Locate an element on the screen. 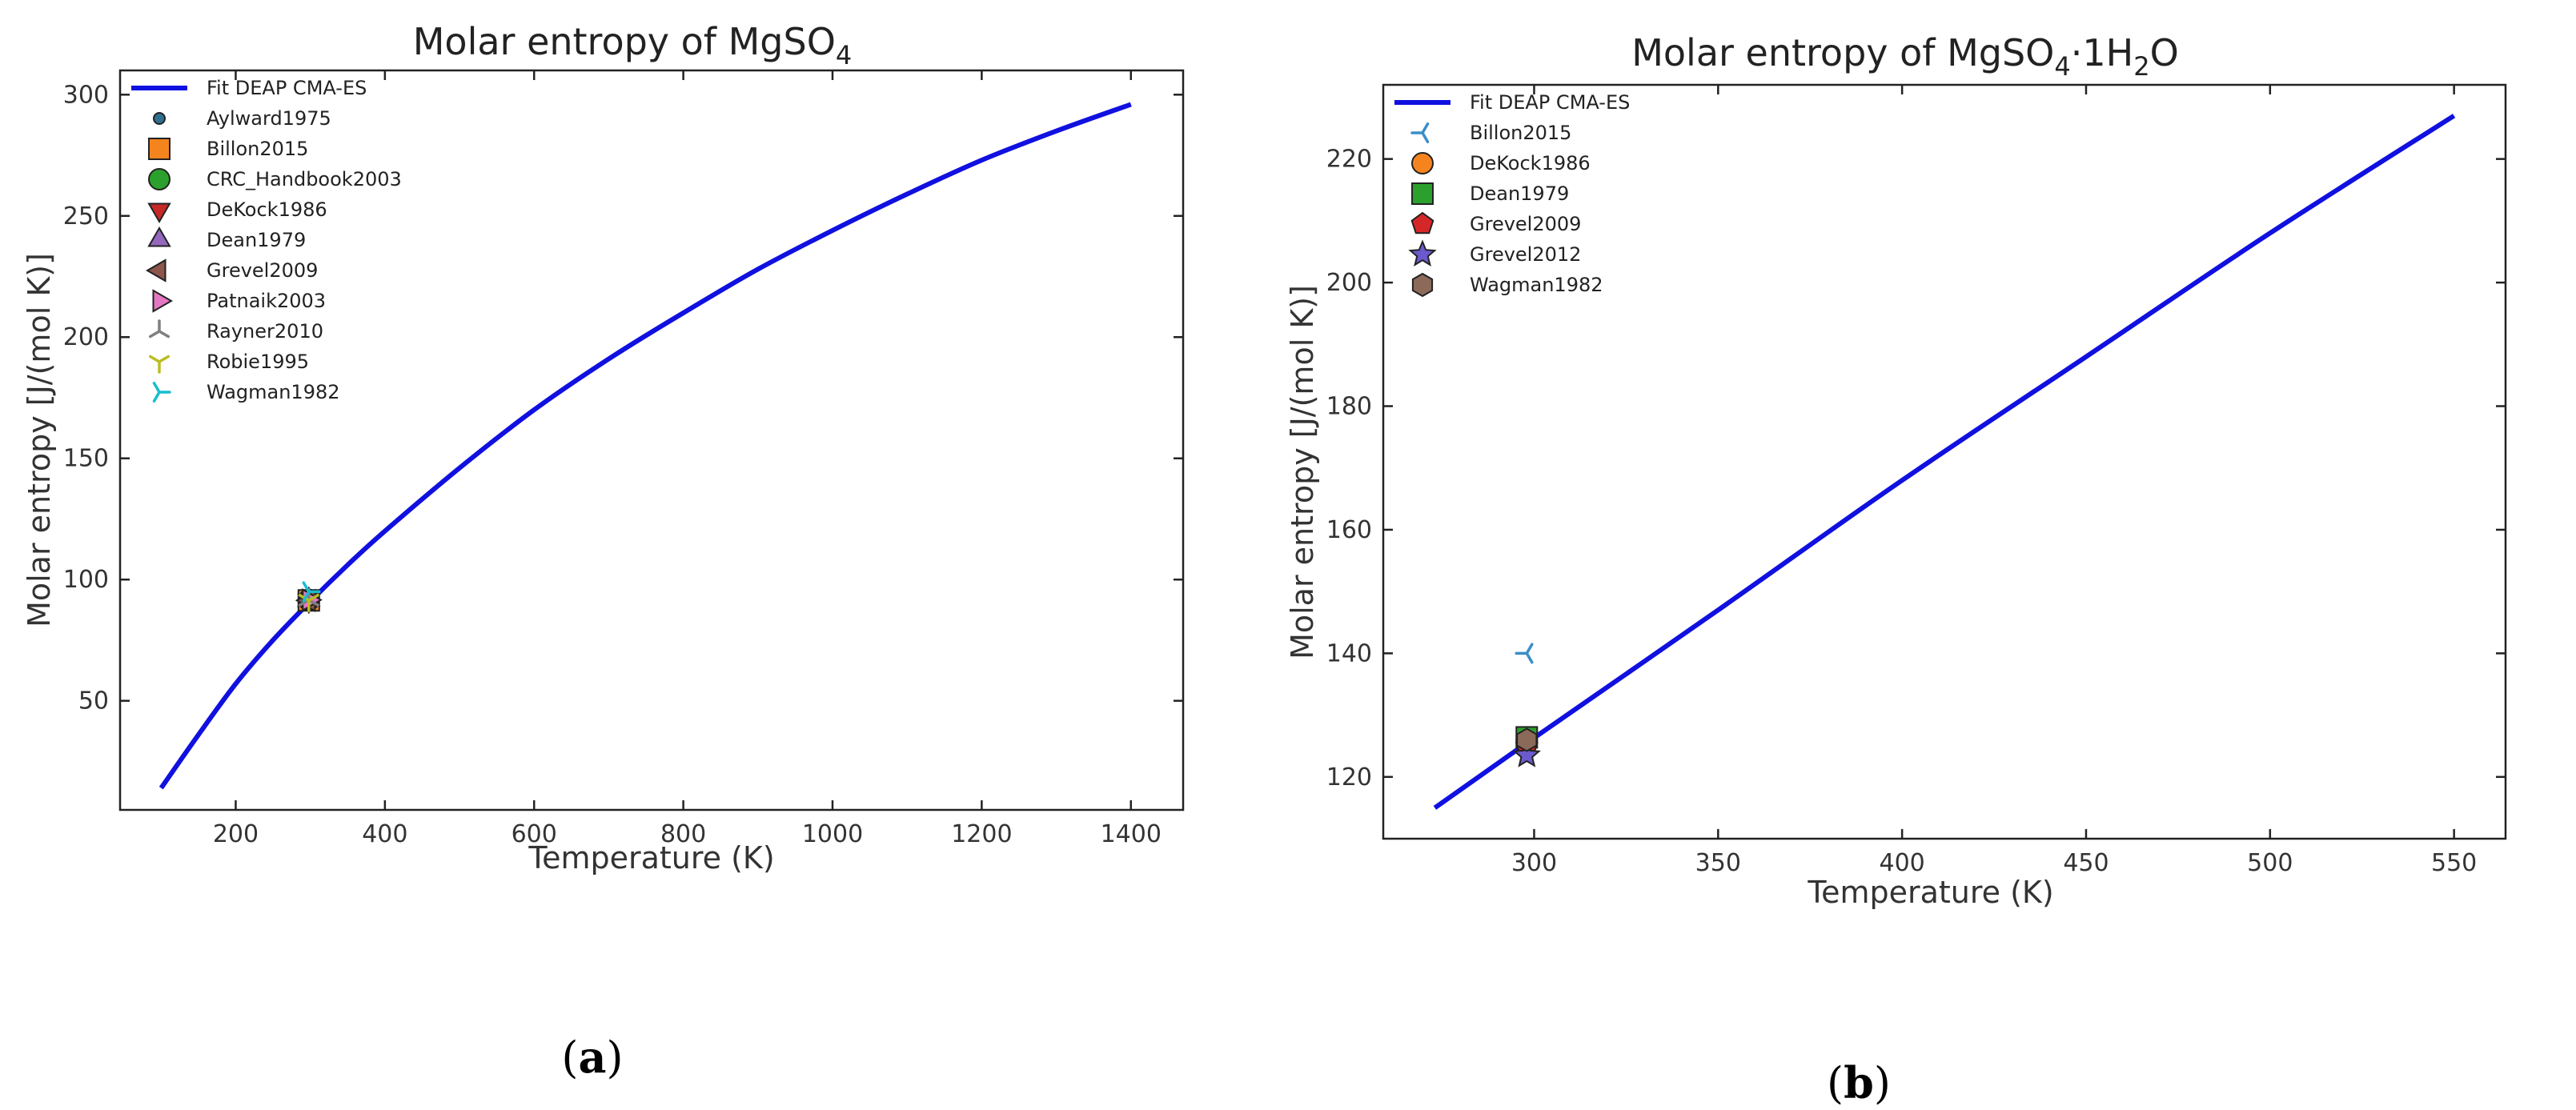 The width and height of the screenshot is (2576, 1110). x-tick-label: 450 is located at coordinates (2086, 863).